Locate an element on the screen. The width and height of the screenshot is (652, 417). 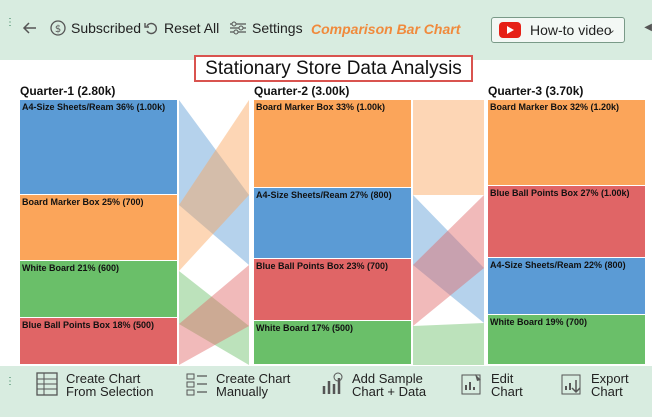
settings-label: Settings is located at coordinates (277, 28).